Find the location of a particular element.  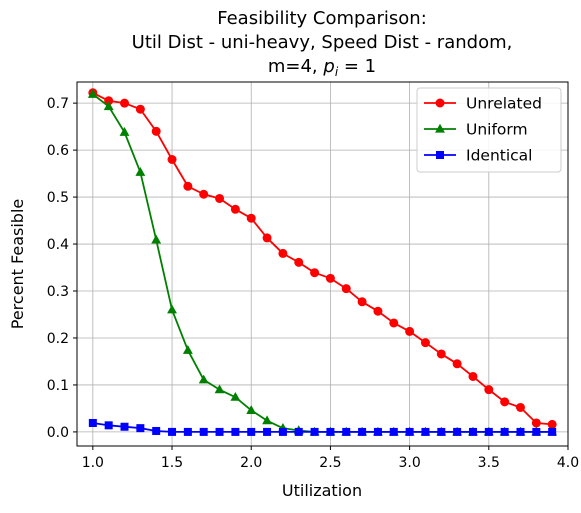

x-tick-label-6: 4.0 is located at coordinates (568, 463).